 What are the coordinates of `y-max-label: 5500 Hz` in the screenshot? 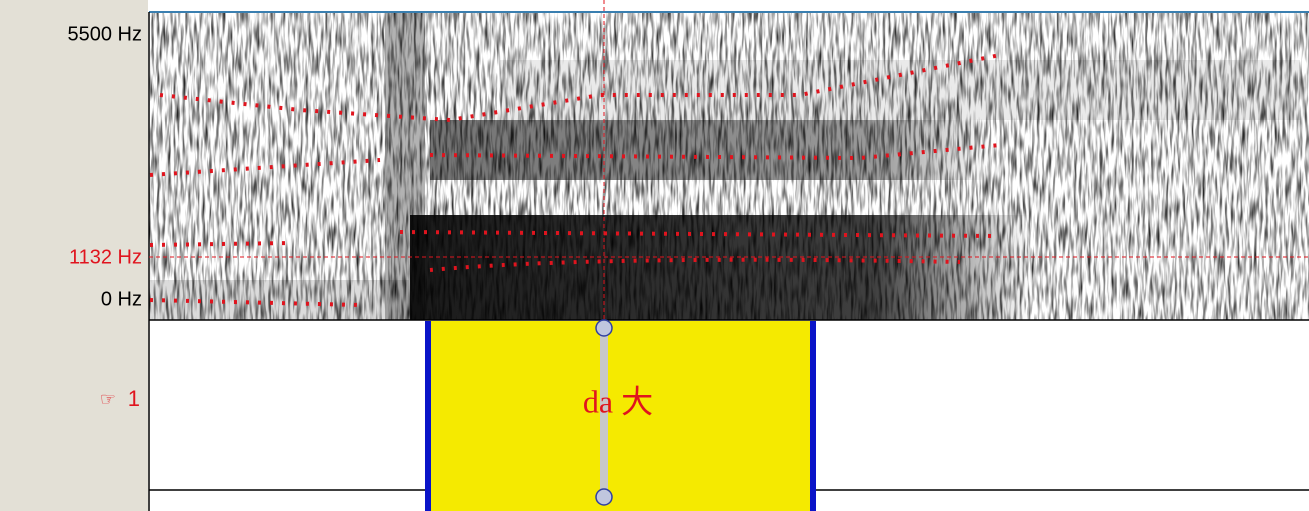 It's located at (105, 34).